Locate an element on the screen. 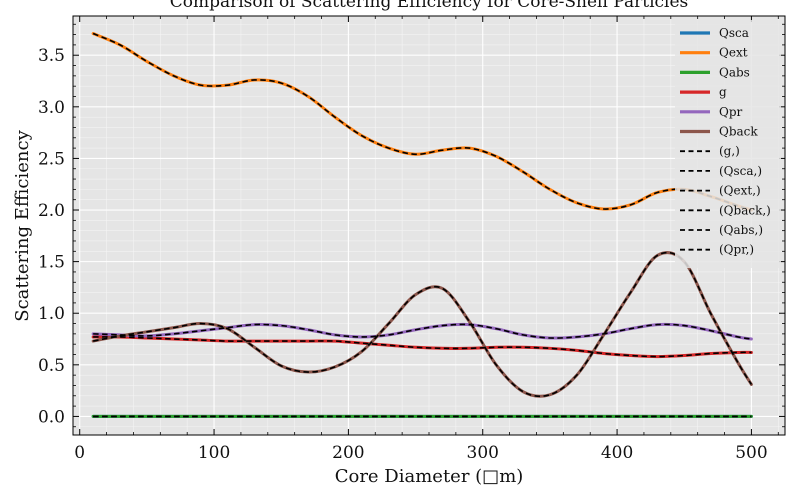 This screenshot has width=800, height=500. legend-label: Qback is located at coordinates (738, 132).